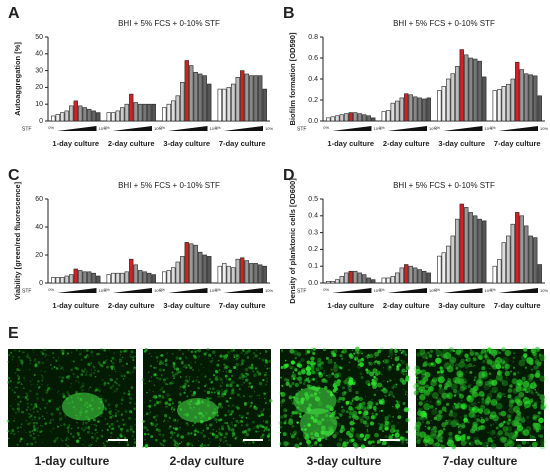 Image resolution: width=550 pixels, height=474 pixels. What do you see at coordinates (289, 175) in the screenshot?
I see `panel-letter: D` at bounding box center [289, 175].